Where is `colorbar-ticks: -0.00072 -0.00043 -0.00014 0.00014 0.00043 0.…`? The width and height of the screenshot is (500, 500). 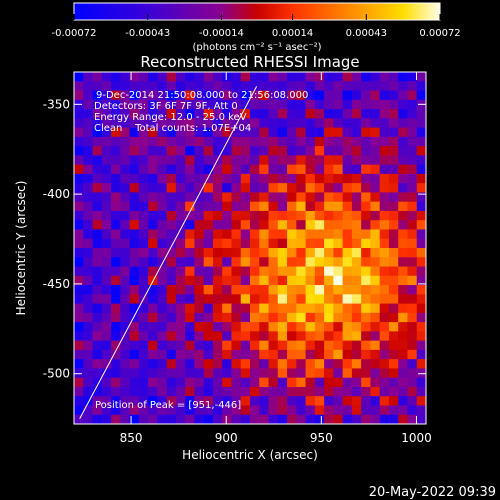 colorbar-ticks: -0.00072 -0.00043 -0.00014 0.00014 0.00043 0.… is located at coordinates (256, 26).